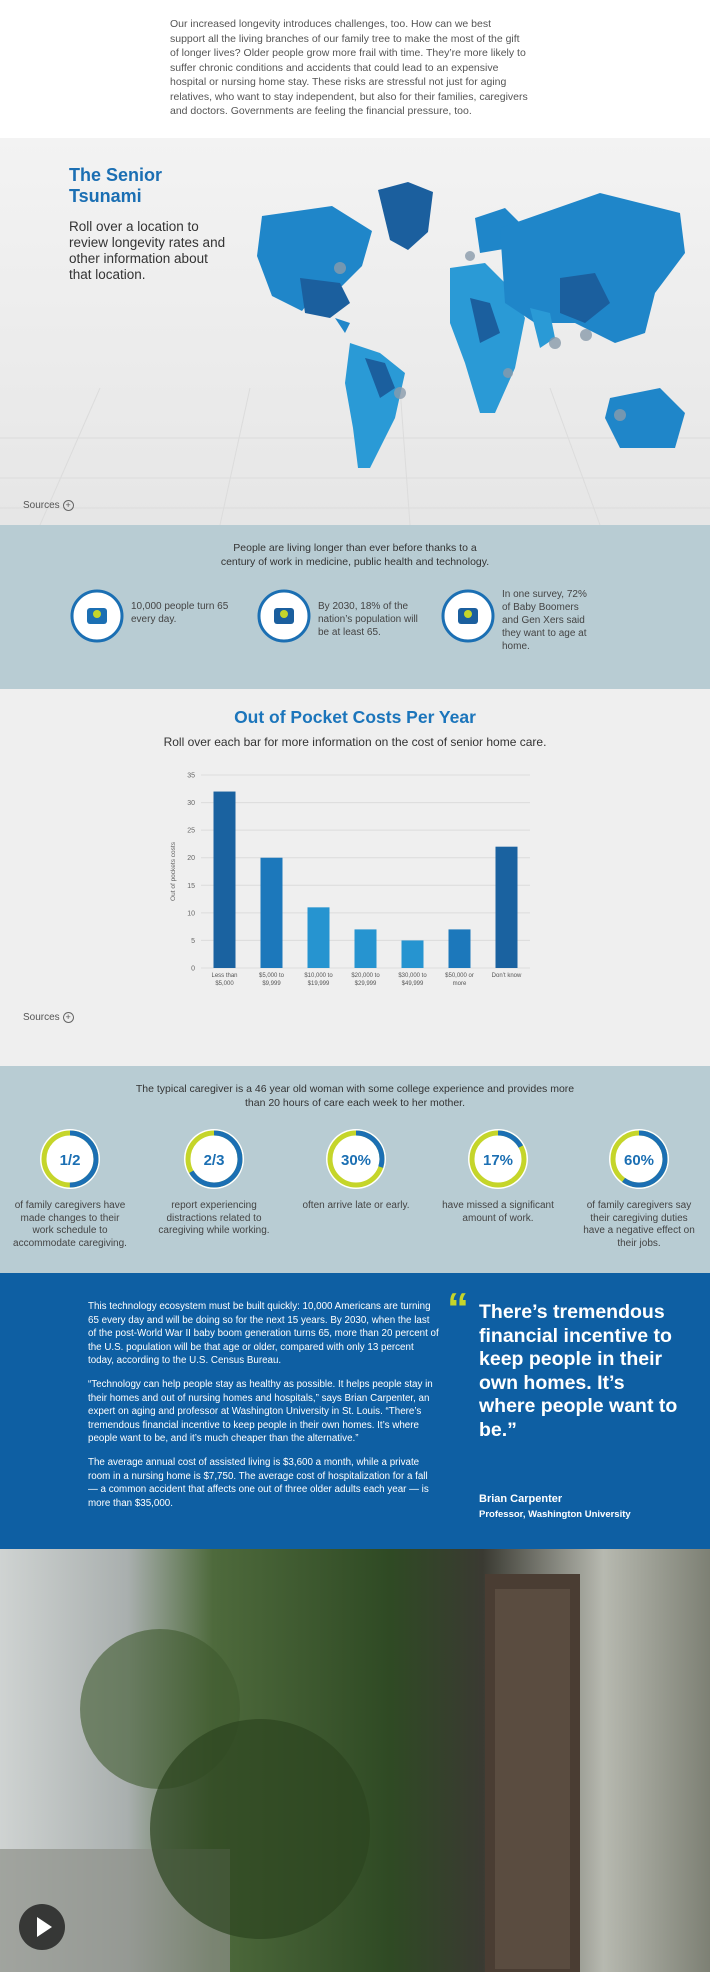  What do you see at coordinates (318, 980) in the screenshot?
I see `x-tick-label: $10,000 to $19,999` at bounding box center [318, 980].